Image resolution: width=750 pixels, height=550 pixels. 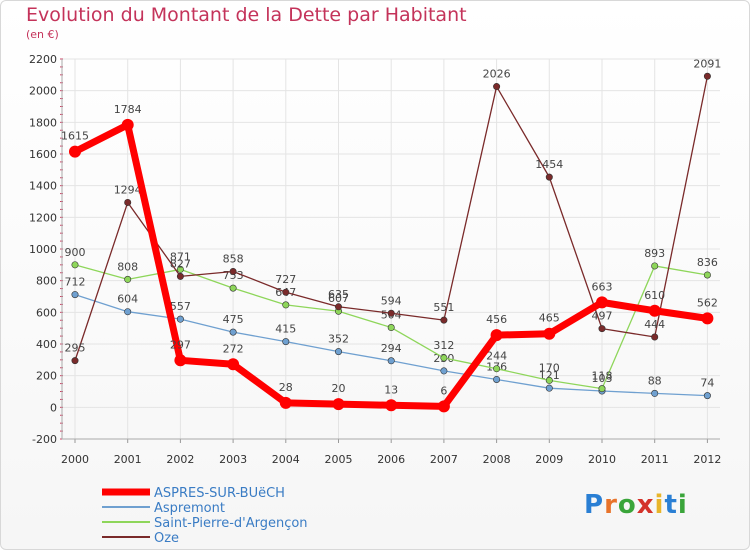 I want to click on data-label: 497, so click(x=602, y=316).